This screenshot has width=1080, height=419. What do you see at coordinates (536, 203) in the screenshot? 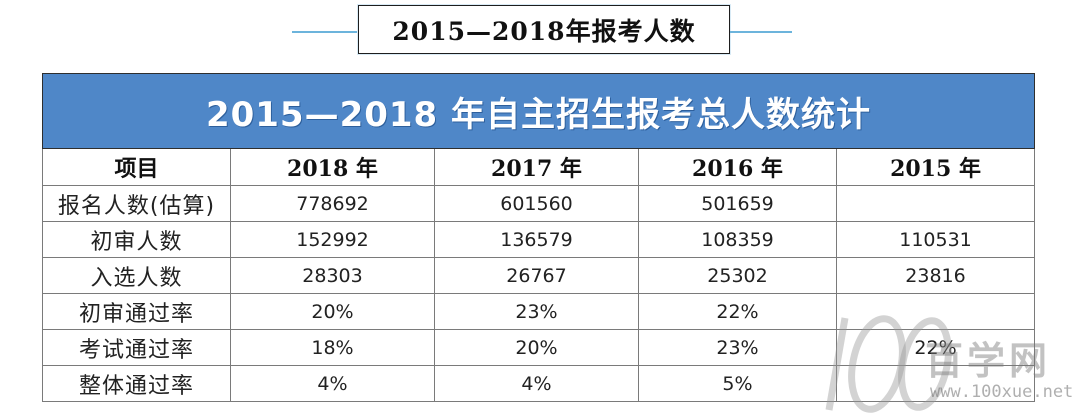
I see `table-cell: 601560` at bounding box center [536, 203].